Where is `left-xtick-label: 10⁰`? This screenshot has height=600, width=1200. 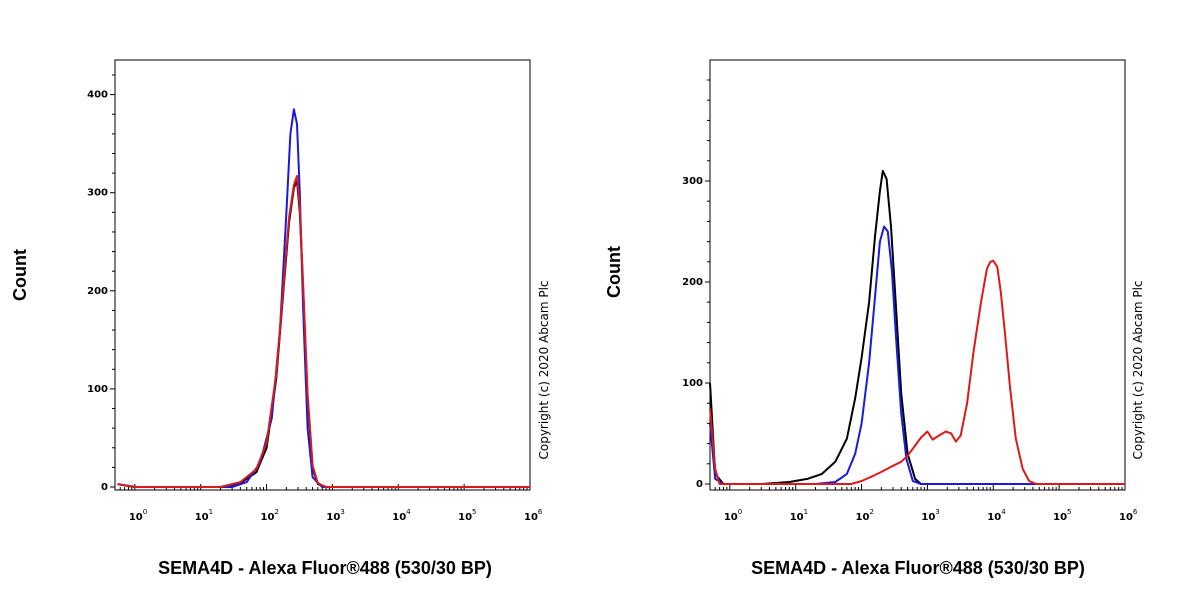
left-xtick-label: 10⁰ is located at coordinates (138, 515).